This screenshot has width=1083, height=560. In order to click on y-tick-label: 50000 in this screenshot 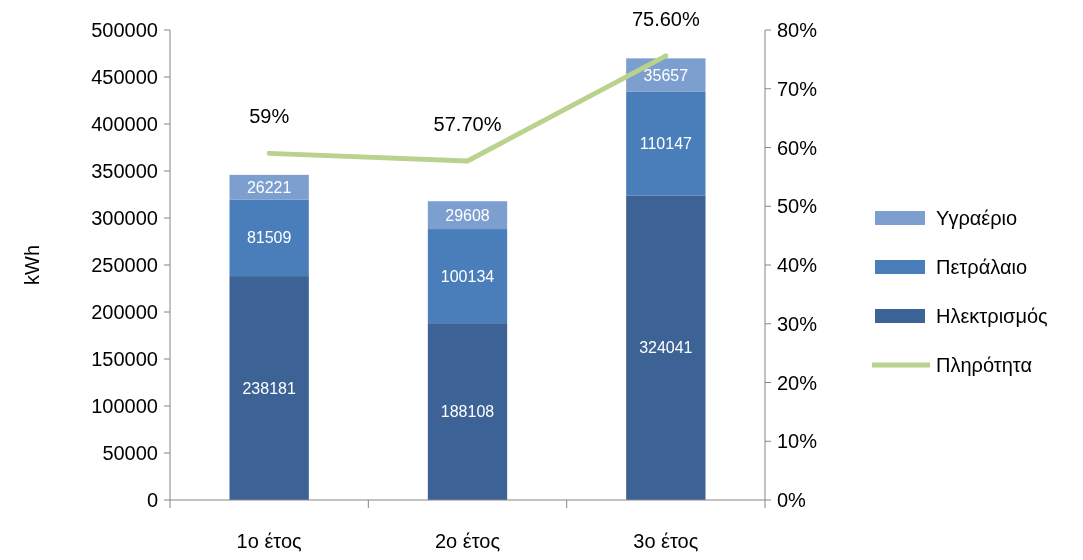, I will do `click(130, 453)`.